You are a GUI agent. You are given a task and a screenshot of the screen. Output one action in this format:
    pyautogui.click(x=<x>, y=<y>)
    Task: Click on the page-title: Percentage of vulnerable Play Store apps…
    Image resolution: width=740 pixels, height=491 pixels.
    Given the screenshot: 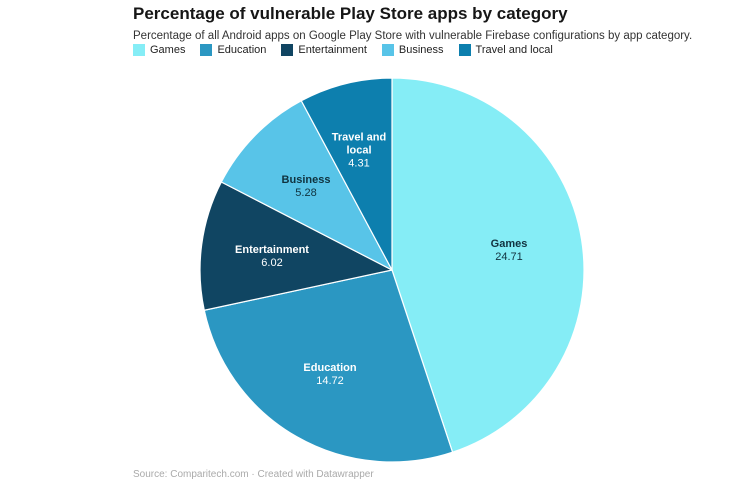 What is the action you would take?
    pyautogui.click(x=350, y=13)
    